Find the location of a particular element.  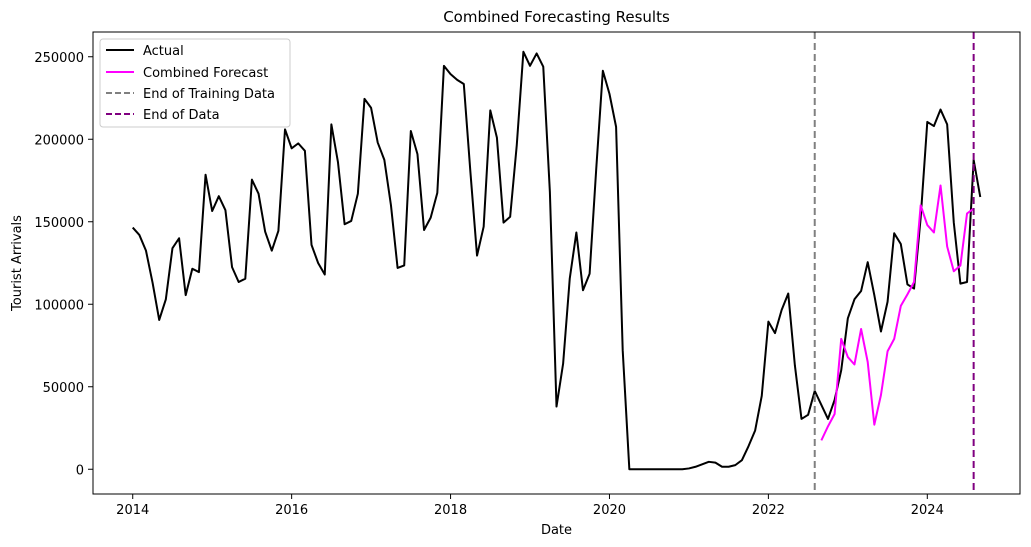

x-tick-label: 2022 is located at coordinates (768, 510).